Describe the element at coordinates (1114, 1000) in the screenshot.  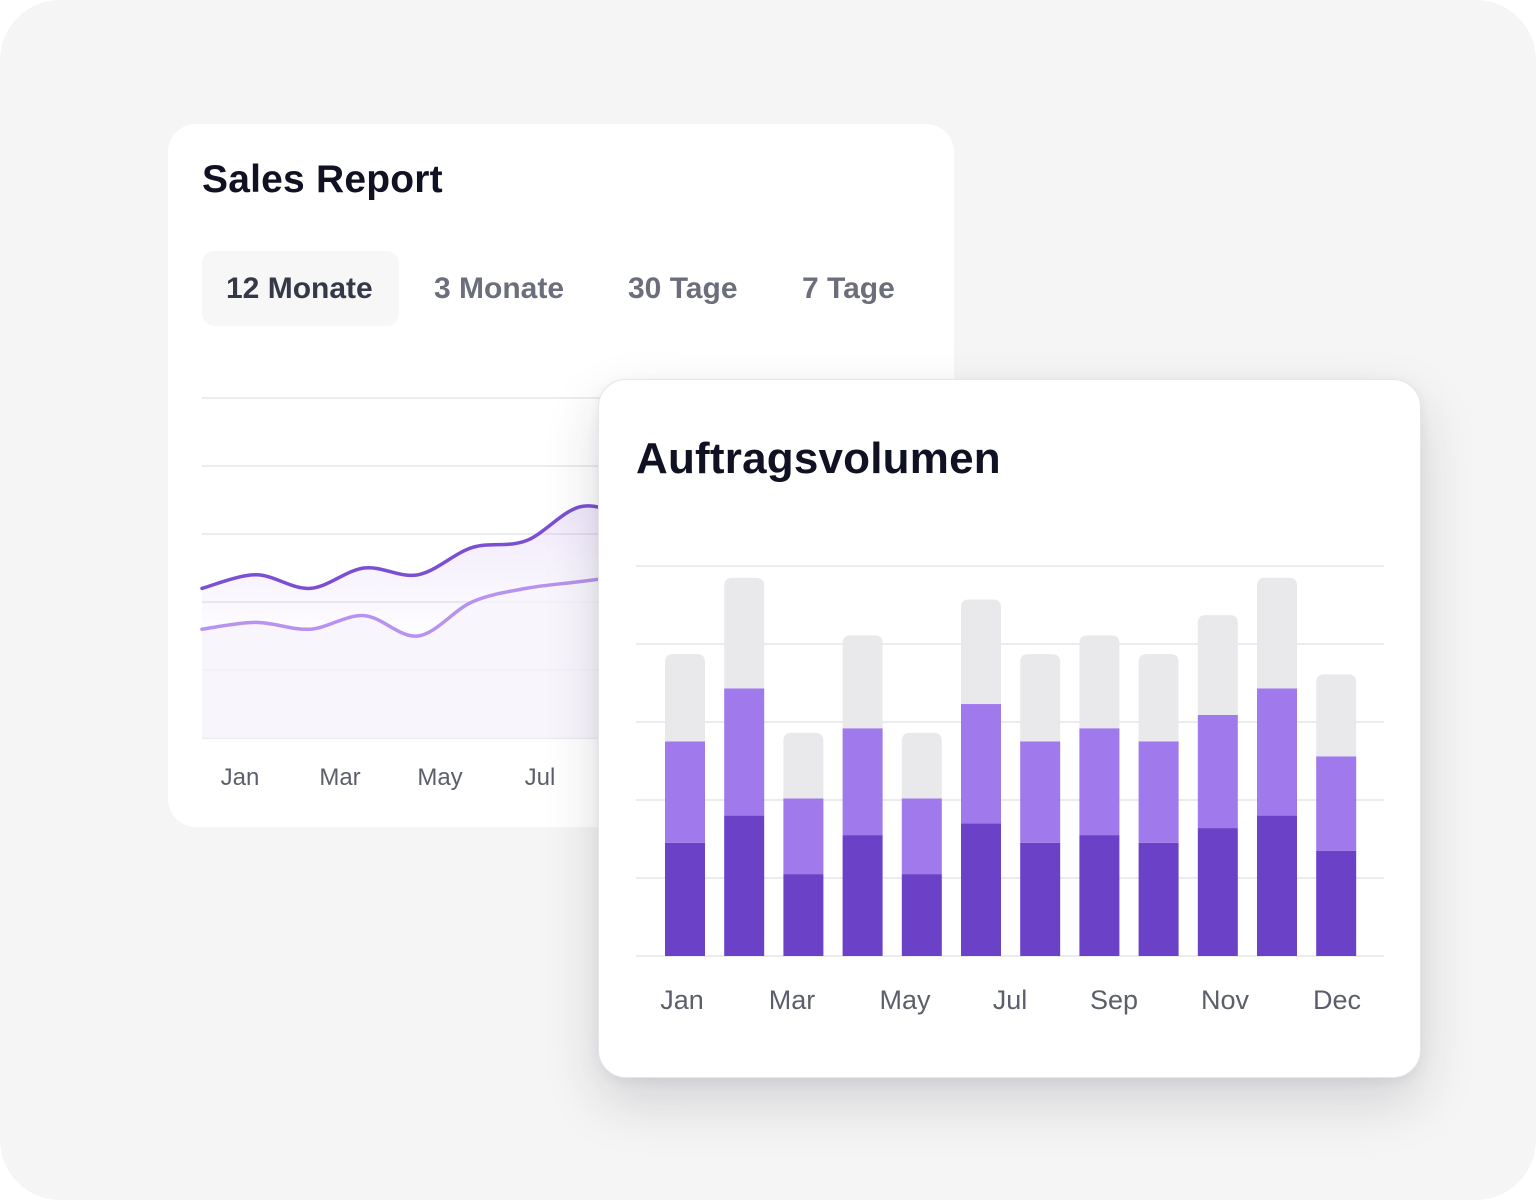
I see `bar-chart-tick-label: Sep` at that location.